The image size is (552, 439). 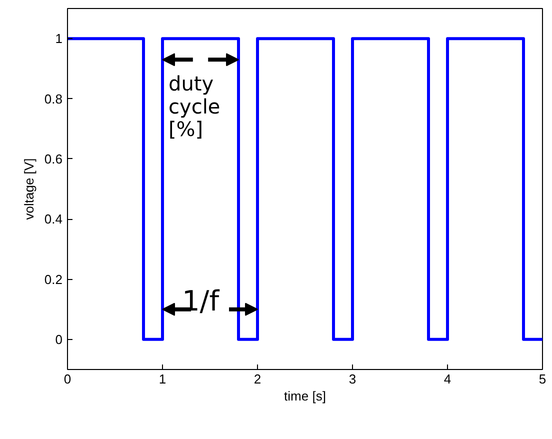 I want to click on y-tick-label: 0.8, so click(x=53, y=98).